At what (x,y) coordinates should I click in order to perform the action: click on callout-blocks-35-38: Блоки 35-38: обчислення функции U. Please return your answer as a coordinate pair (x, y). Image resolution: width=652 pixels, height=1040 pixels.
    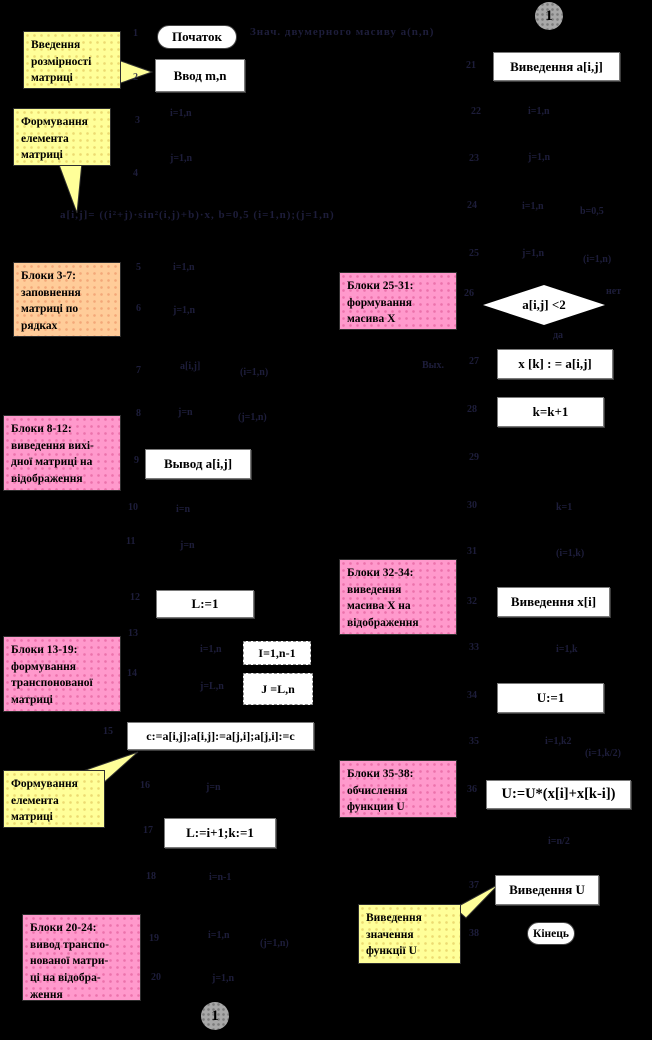
    Looking at the image, I should click on (398, 789).